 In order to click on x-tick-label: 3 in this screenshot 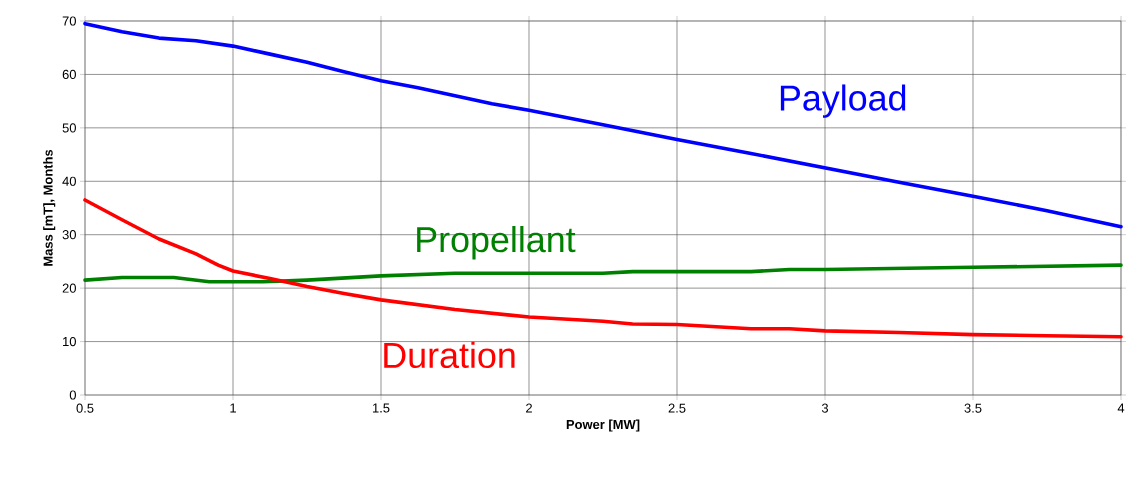, I will do `click(825, 408)`.